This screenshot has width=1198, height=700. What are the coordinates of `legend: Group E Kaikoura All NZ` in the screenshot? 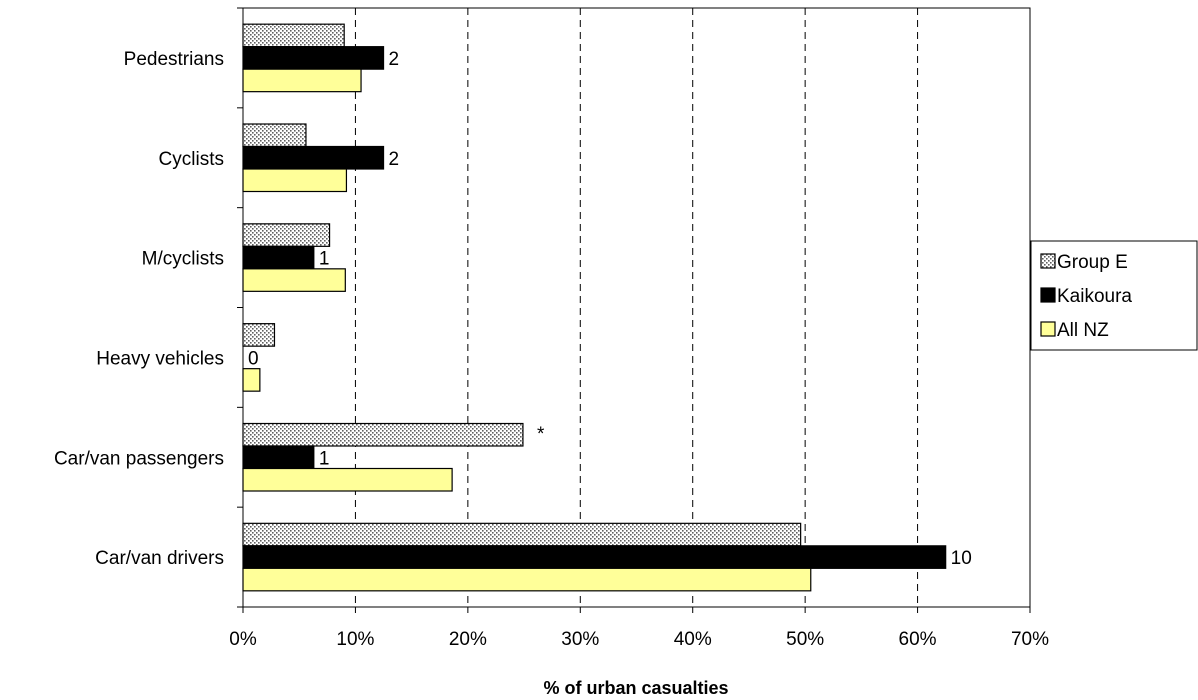 It's located at (1114, 295).